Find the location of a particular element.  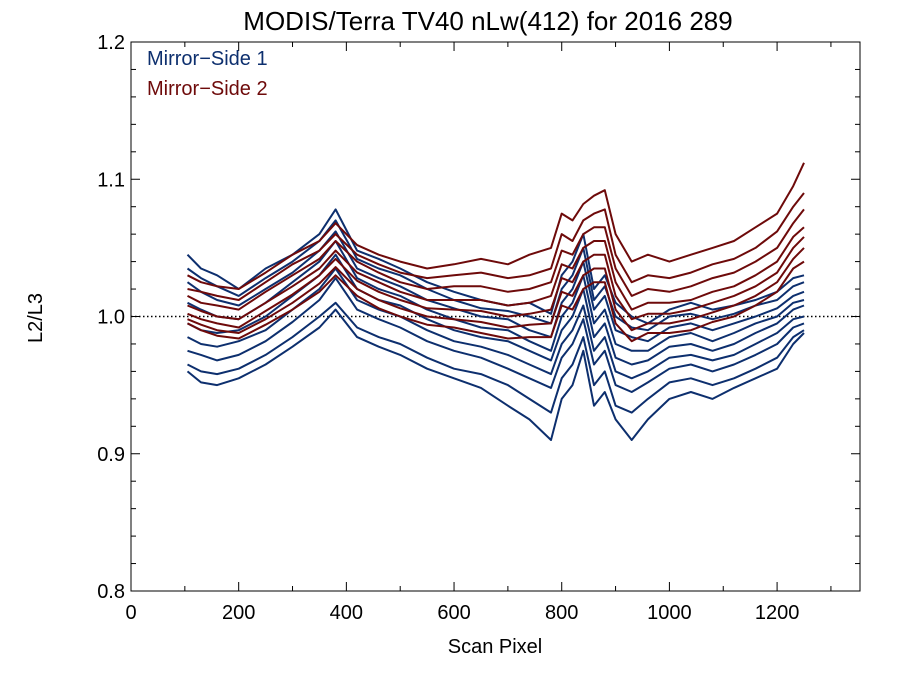

x-tick-label: 0 is located at coordinates (130, 613).